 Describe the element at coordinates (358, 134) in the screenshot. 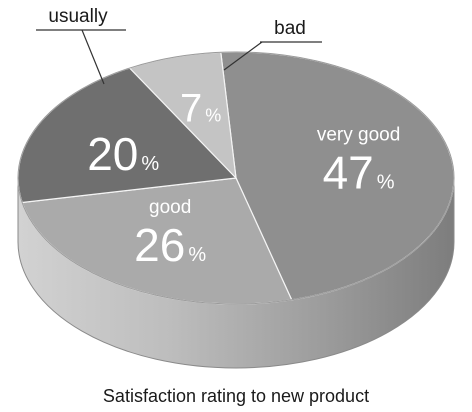

I see `pie-category-label-very-good: very good` at that location.